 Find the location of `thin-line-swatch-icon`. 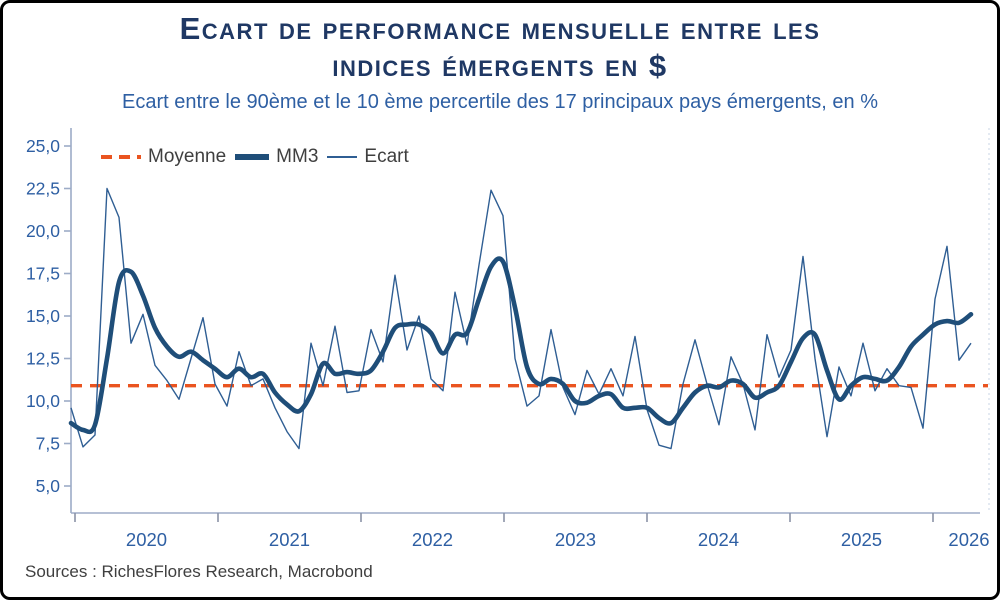

thin-line-swatch-icon is located at coordinates (342, 157).